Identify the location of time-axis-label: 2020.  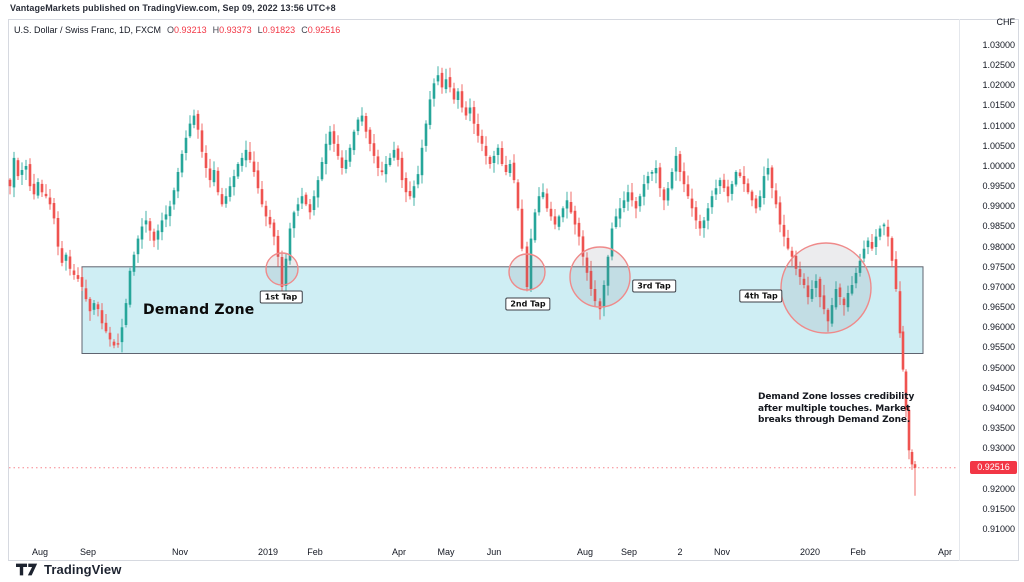
(810, 552).